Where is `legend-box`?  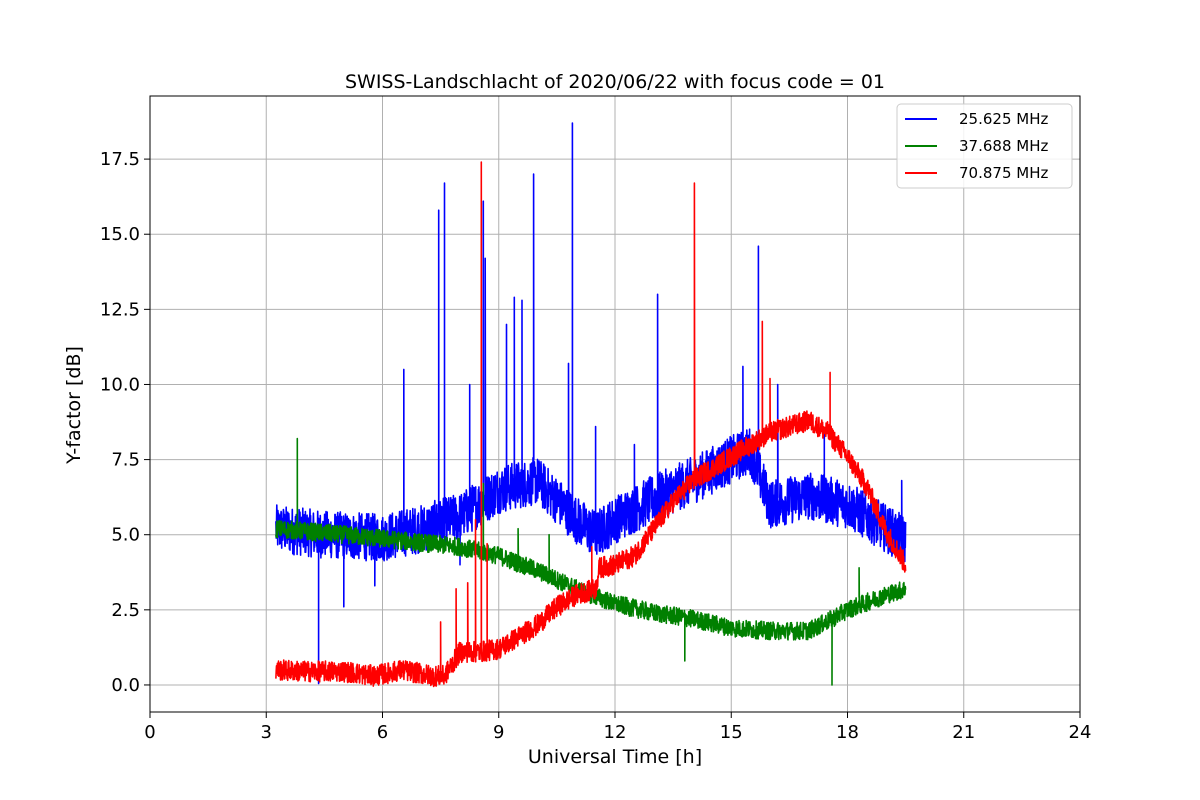
legend-box is located at coordinates (984, 146).